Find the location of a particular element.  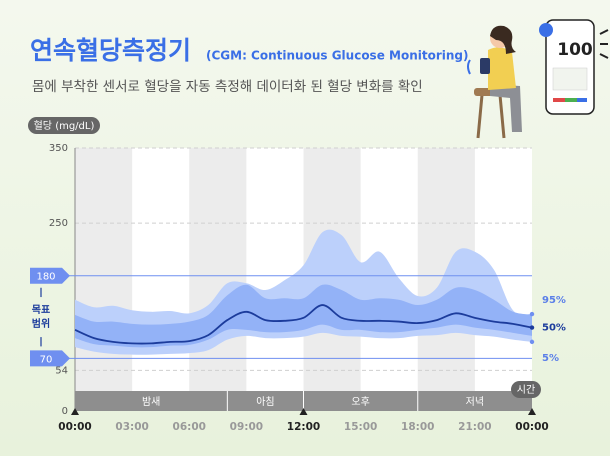

target-label: 목표 is located at coordinates (41, 310).